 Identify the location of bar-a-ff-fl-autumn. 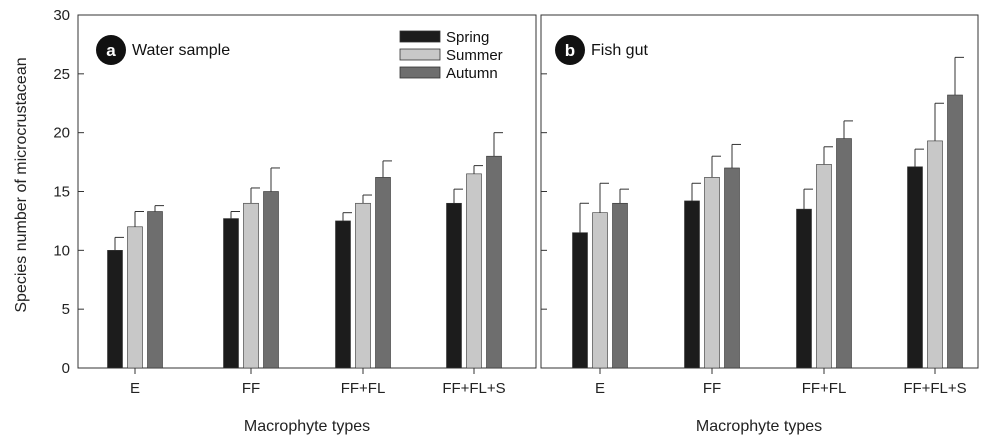
(383, 273).